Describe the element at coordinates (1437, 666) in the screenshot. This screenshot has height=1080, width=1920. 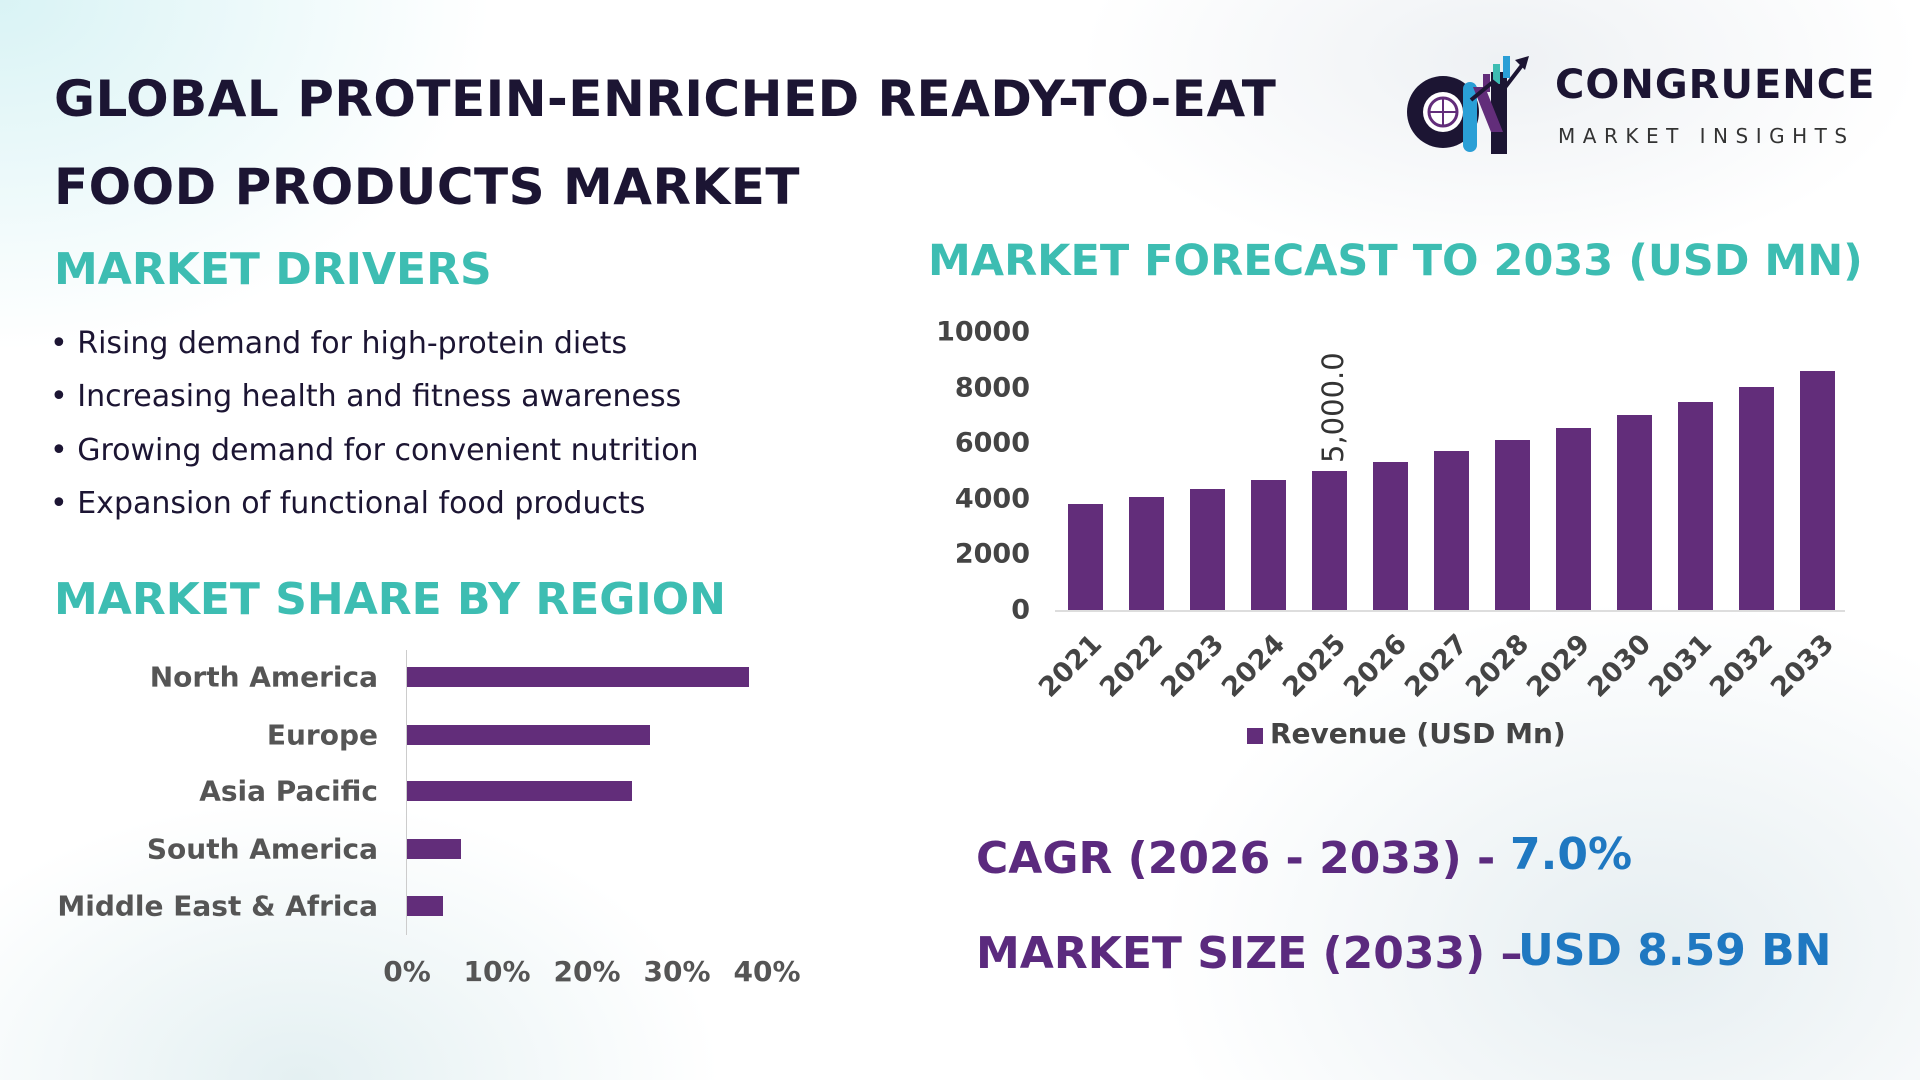
I see `forecast-x-tick: 2027` at that location.